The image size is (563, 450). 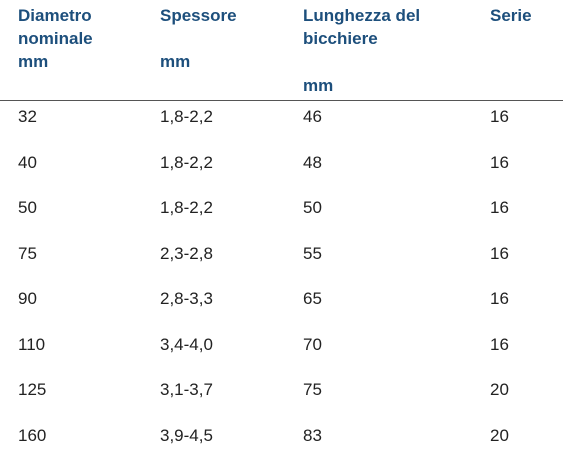 I want to click on table-cell: 3,9-4,5, so click(x=186, y=435).